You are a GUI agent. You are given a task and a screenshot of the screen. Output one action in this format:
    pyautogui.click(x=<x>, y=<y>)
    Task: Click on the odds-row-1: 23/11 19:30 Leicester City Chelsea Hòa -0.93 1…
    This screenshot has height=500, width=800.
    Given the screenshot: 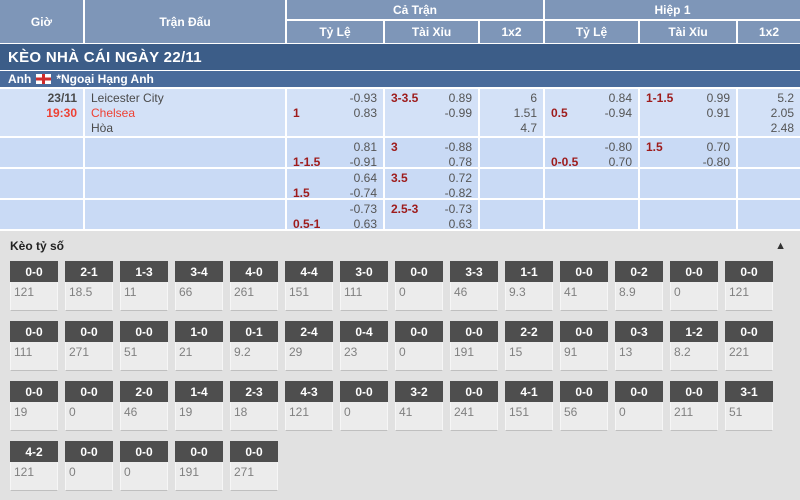 What is the action you would take?
    pyautogui.click(x=400, y=112)
    